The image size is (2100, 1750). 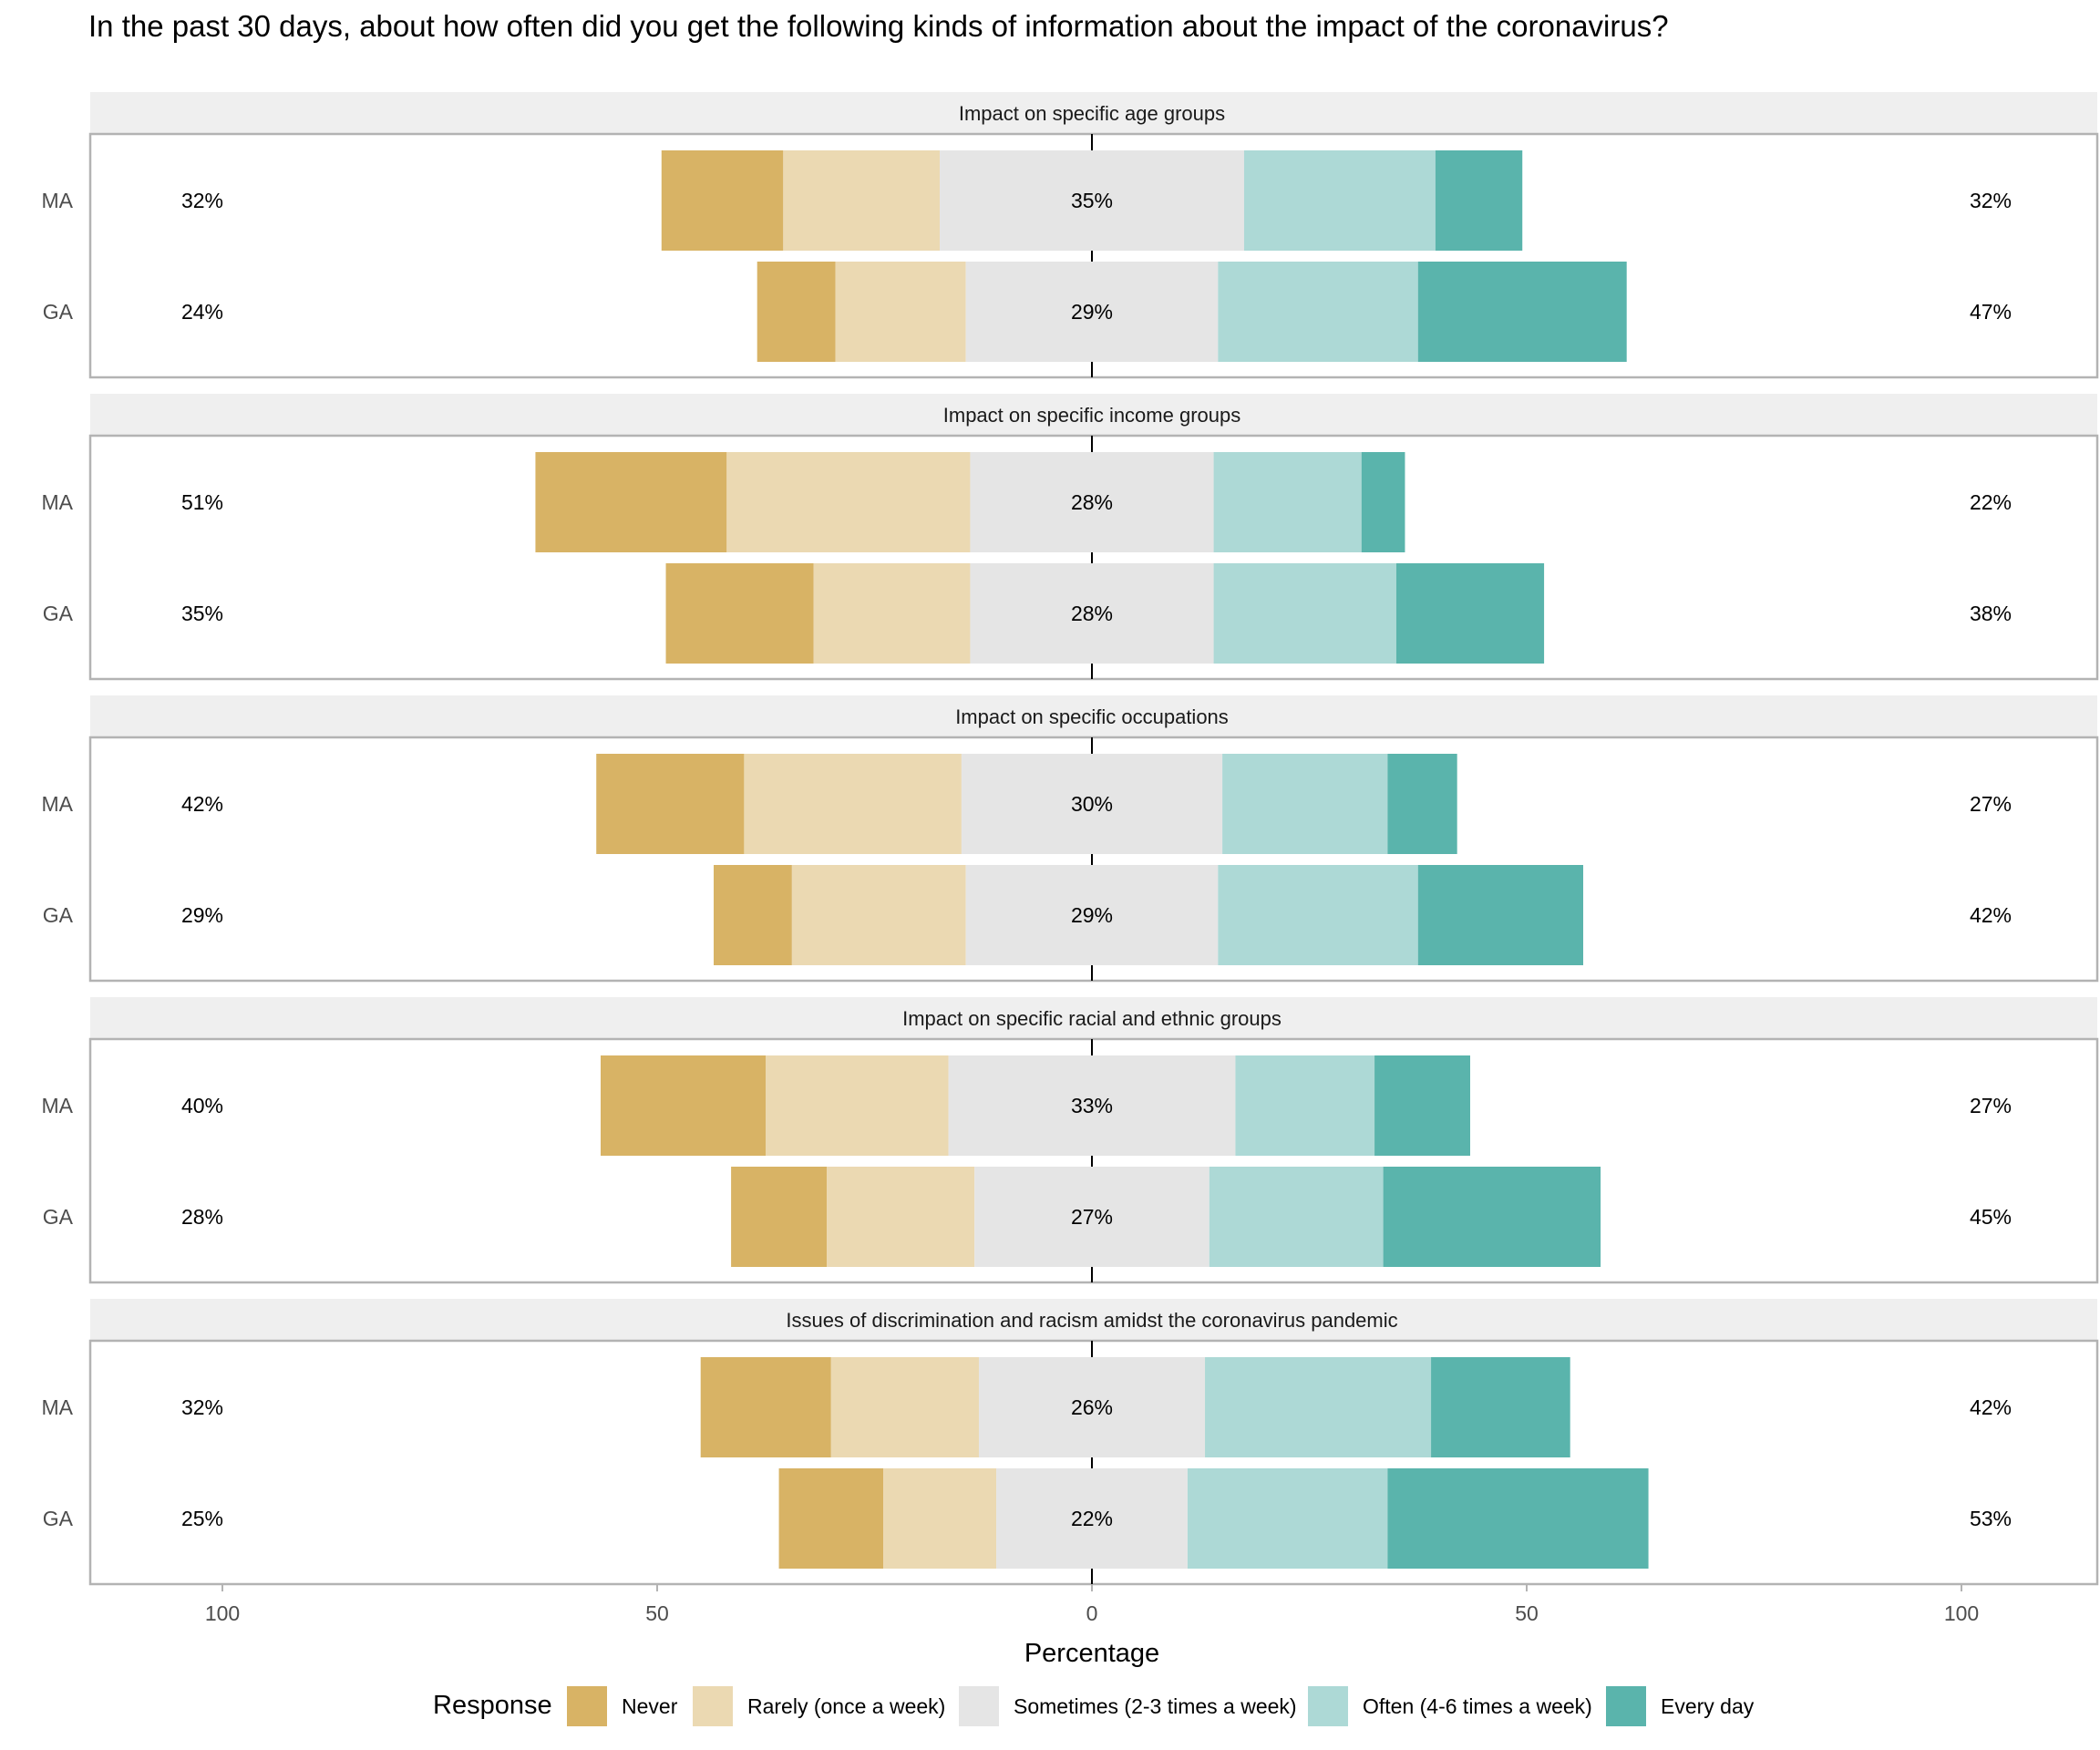 What do you see at coordinates (650, 1706) in the screenshot?
I see `legend-label: Never` at bounding box center [650, 1706].